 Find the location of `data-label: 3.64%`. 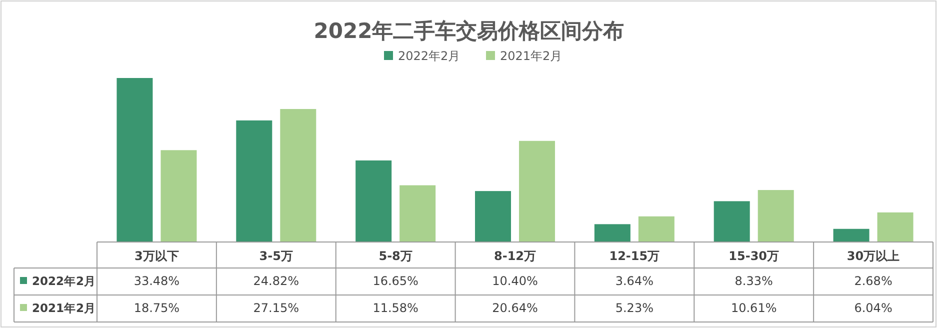

data-label: 3.64% is located at coordinates (634, 281).